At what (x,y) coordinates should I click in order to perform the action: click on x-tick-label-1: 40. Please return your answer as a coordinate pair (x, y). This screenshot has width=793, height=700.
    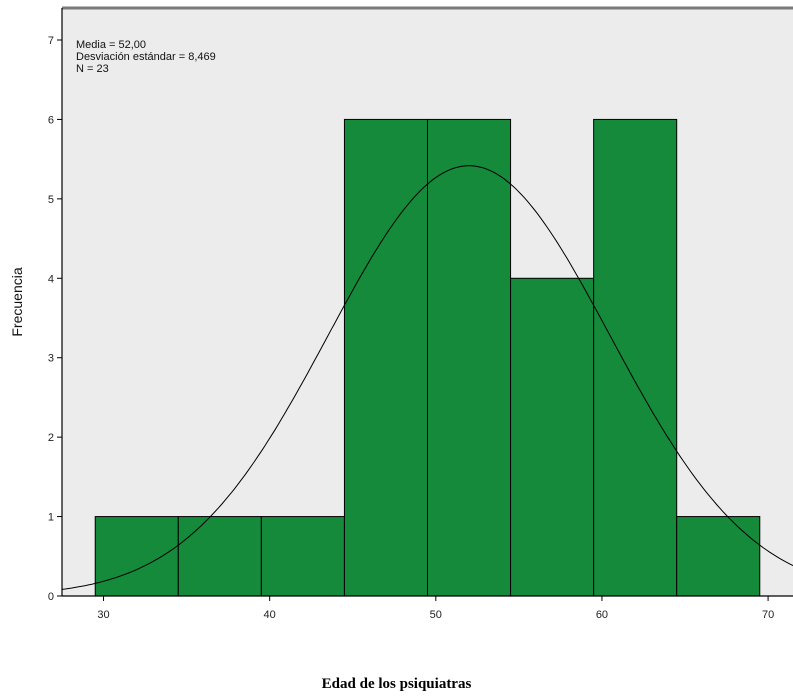
    Looking at the image, I should click on (270, 615).